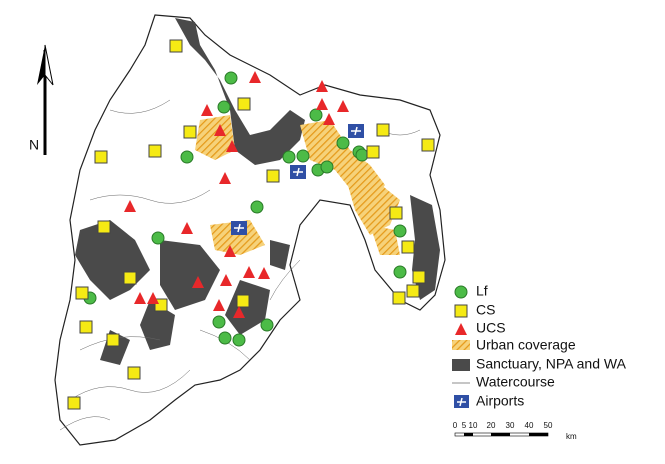 The width and height of the screenshot is (665, 464). What do you see at coordinates (473, 425) in the screenshot?
I see `scale-tick-label: 10` at bounding box center [473, 425].